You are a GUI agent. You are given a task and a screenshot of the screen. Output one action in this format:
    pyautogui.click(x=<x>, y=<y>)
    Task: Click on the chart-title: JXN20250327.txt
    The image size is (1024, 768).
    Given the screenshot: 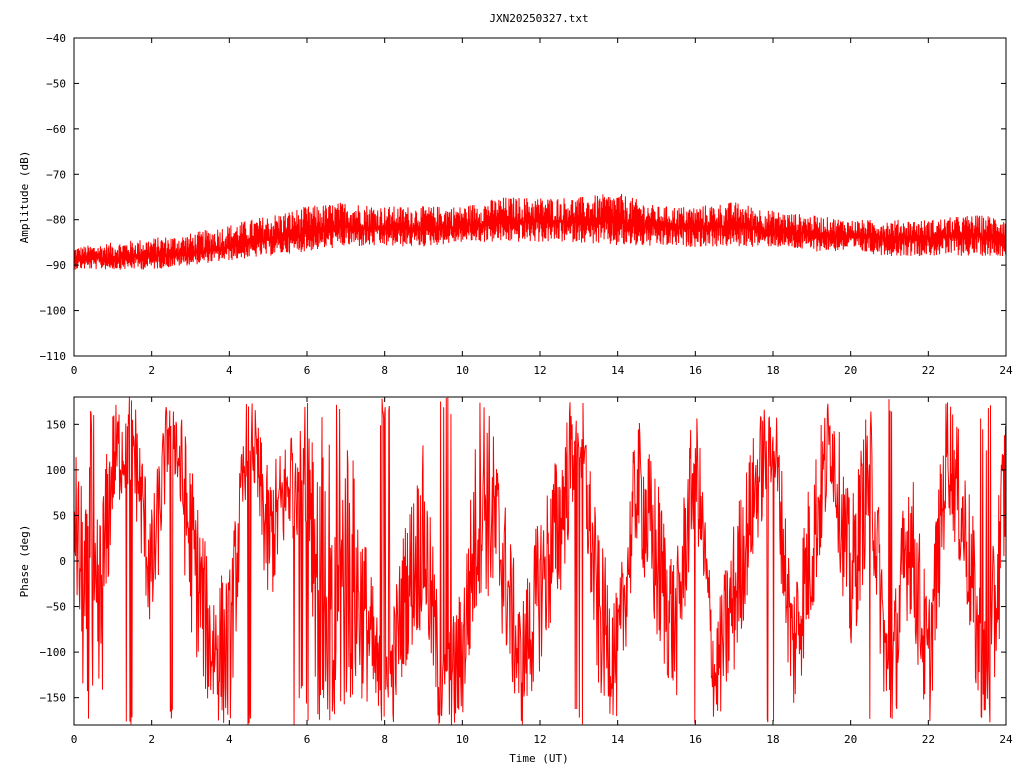 What is the action you would take?
    pyautogui.click(x=538, y=18)
    